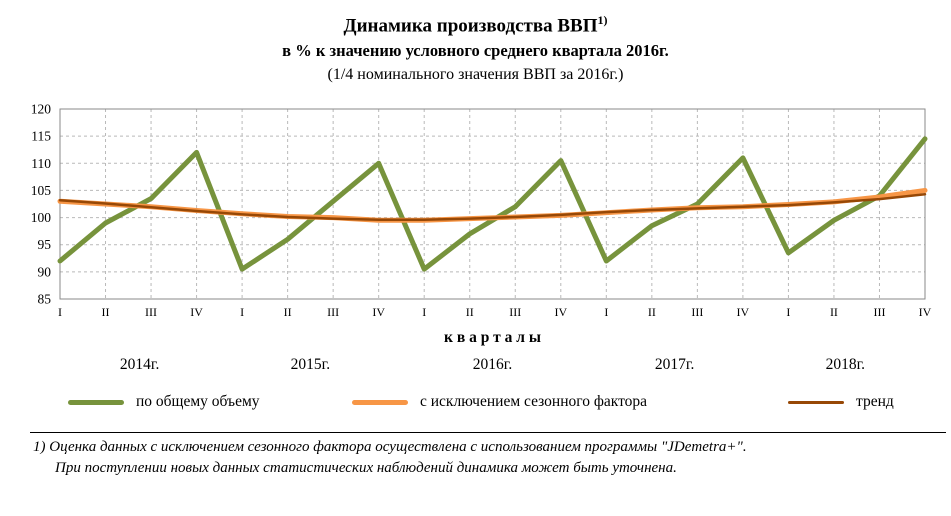 The image size is (951, 516). Describe the element at coordinates (380, 402) in the screenshot. I see `legend-line-swatch-orange` at that location.